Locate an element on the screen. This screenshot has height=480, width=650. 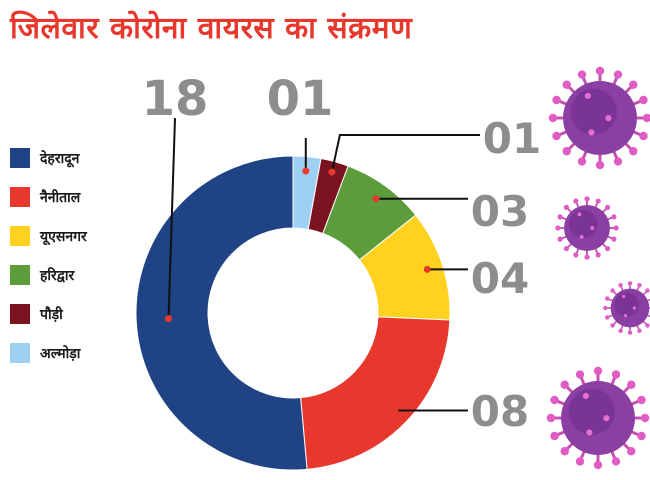
legend-item: हरिद्वार is located at coordinates (75, 275).